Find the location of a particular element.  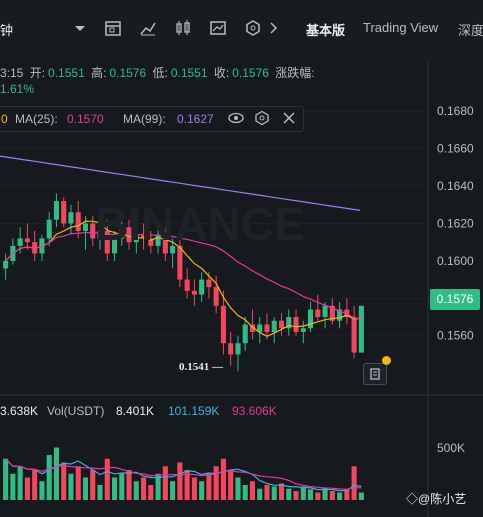

ohlc-open: 0.1551 is located at coordinates (66, 73).